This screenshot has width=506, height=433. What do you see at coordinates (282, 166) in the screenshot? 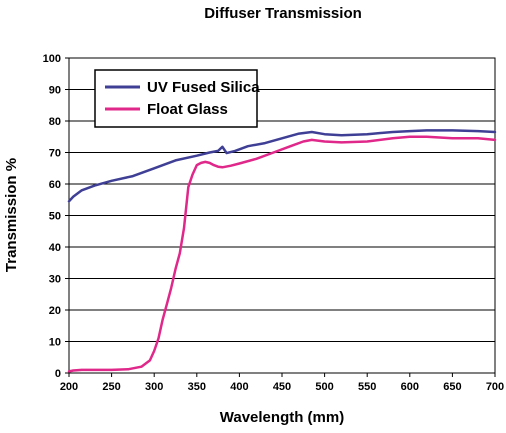
I see `series-line-uv-fused-silica` at bounding box center [282, 166].